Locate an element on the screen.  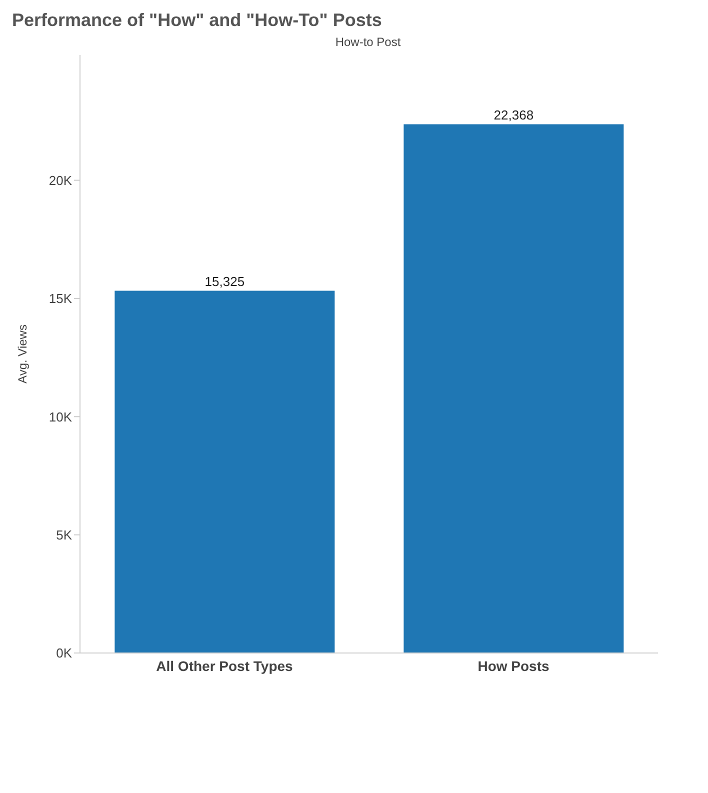
y-axis-title: Avg. Views is located at coordinates (22, 354).